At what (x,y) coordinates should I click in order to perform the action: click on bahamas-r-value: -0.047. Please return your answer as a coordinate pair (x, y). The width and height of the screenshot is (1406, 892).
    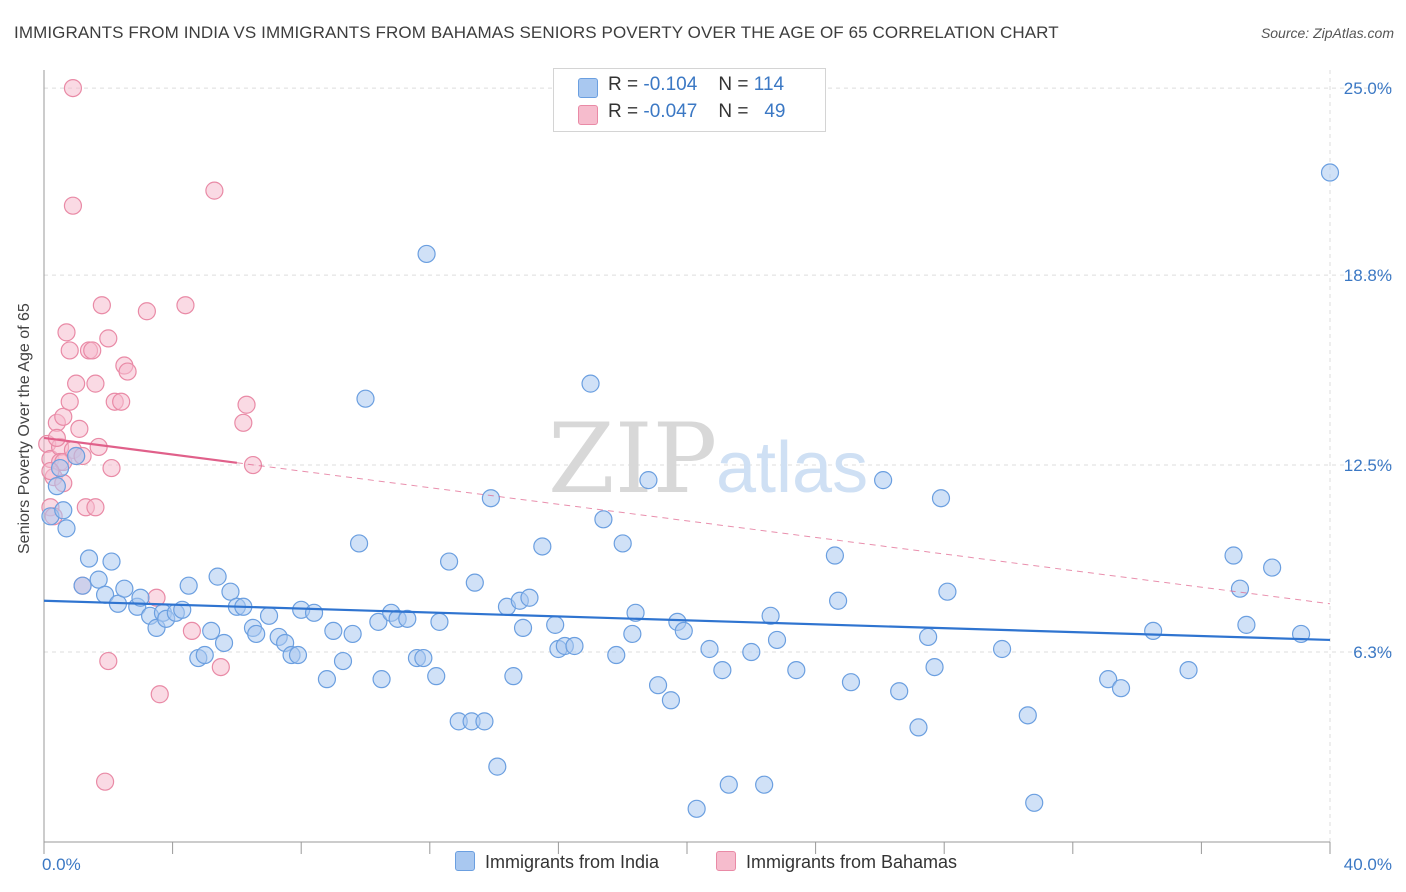
    Looking at the image, I should click on (670, 111).